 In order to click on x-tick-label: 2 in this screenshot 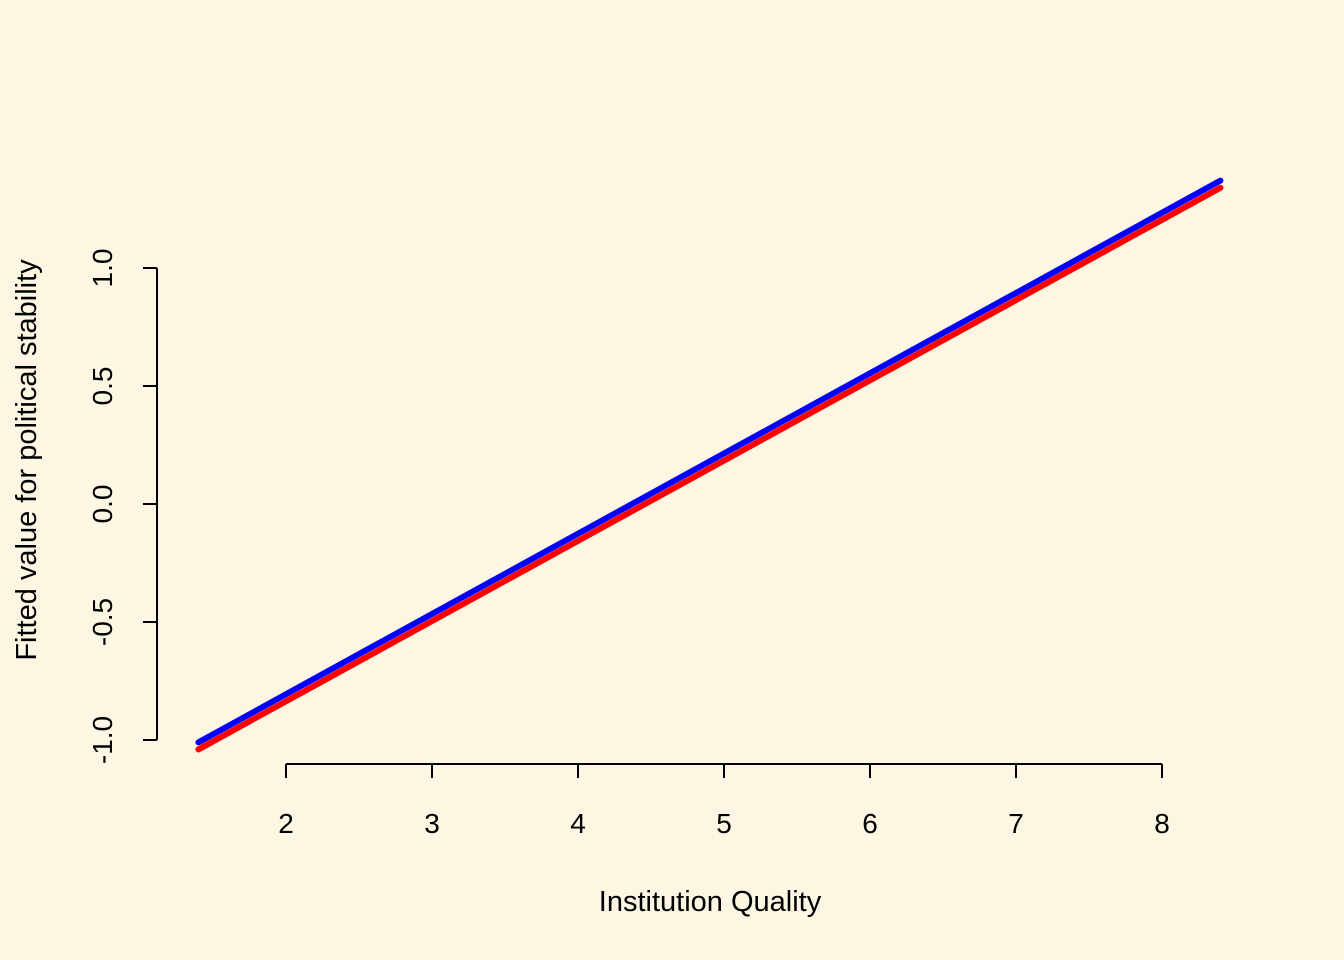, I will do `click(286, 823)`.